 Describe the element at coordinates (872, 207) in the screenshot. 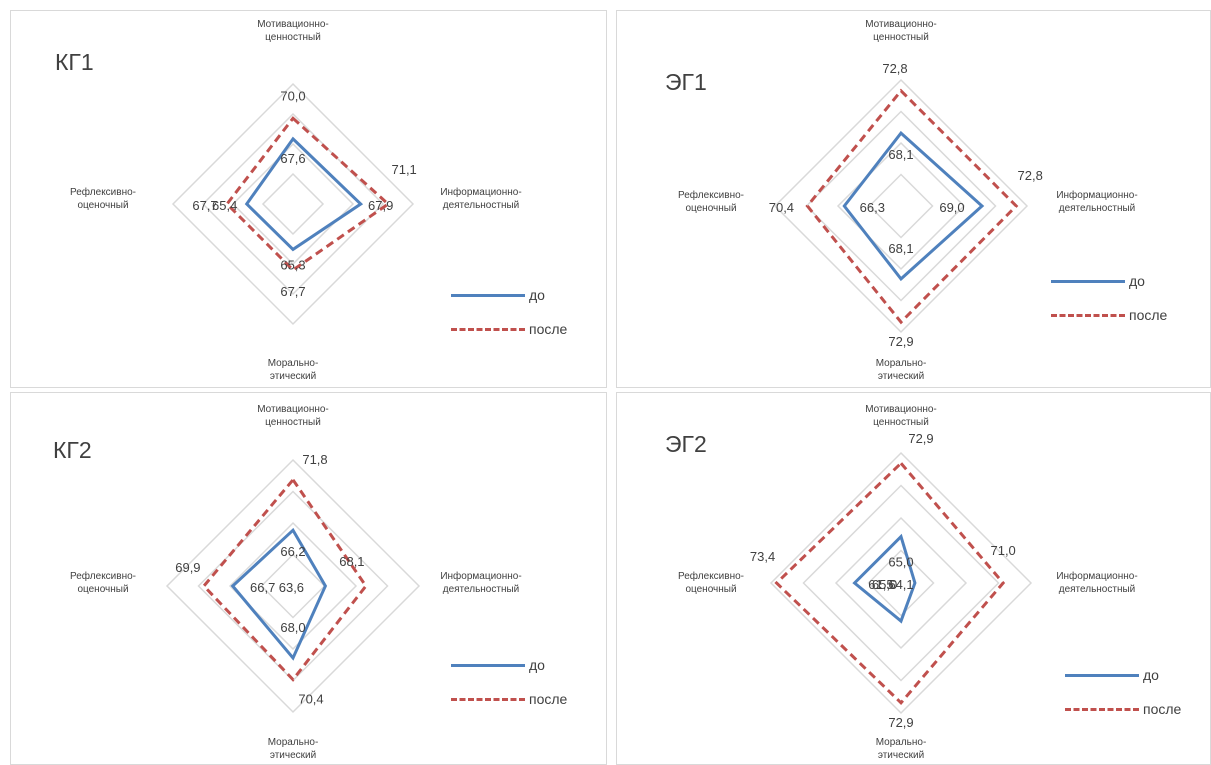

I see `data-label: 66,3` at that location.